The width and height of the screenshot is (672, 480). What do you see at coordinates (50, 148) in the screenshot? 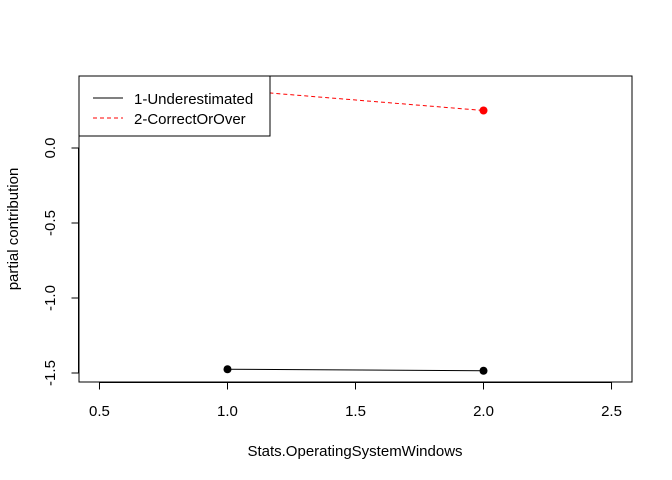
I see `y-tick-label: 0.0` at bounding box center [50, 148].